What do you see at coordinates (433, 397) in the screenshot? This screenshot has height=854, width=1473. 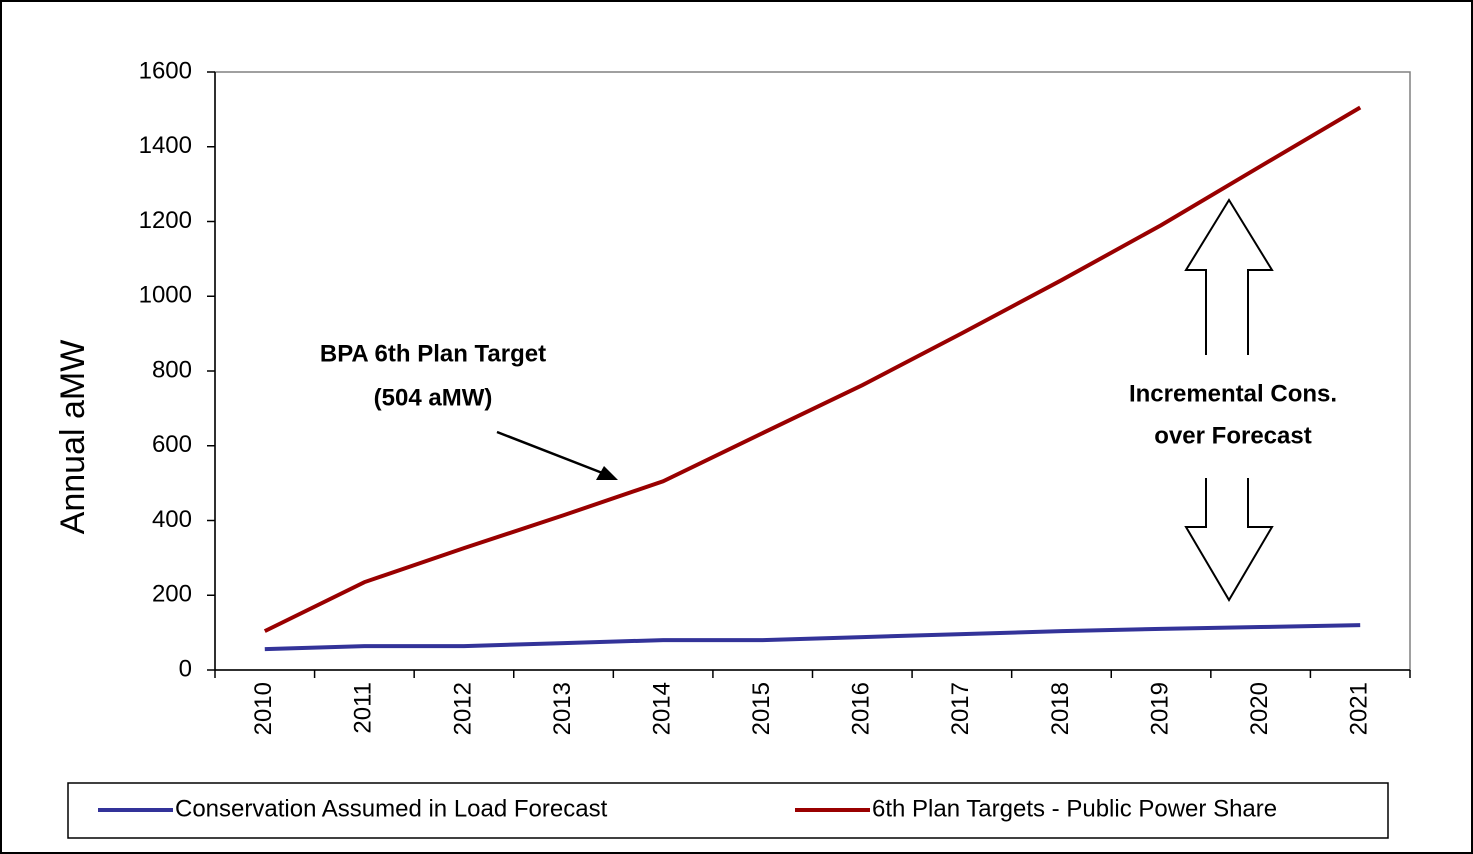 I see `annotation: (504 aMW)` at bounding box center [433, 397].